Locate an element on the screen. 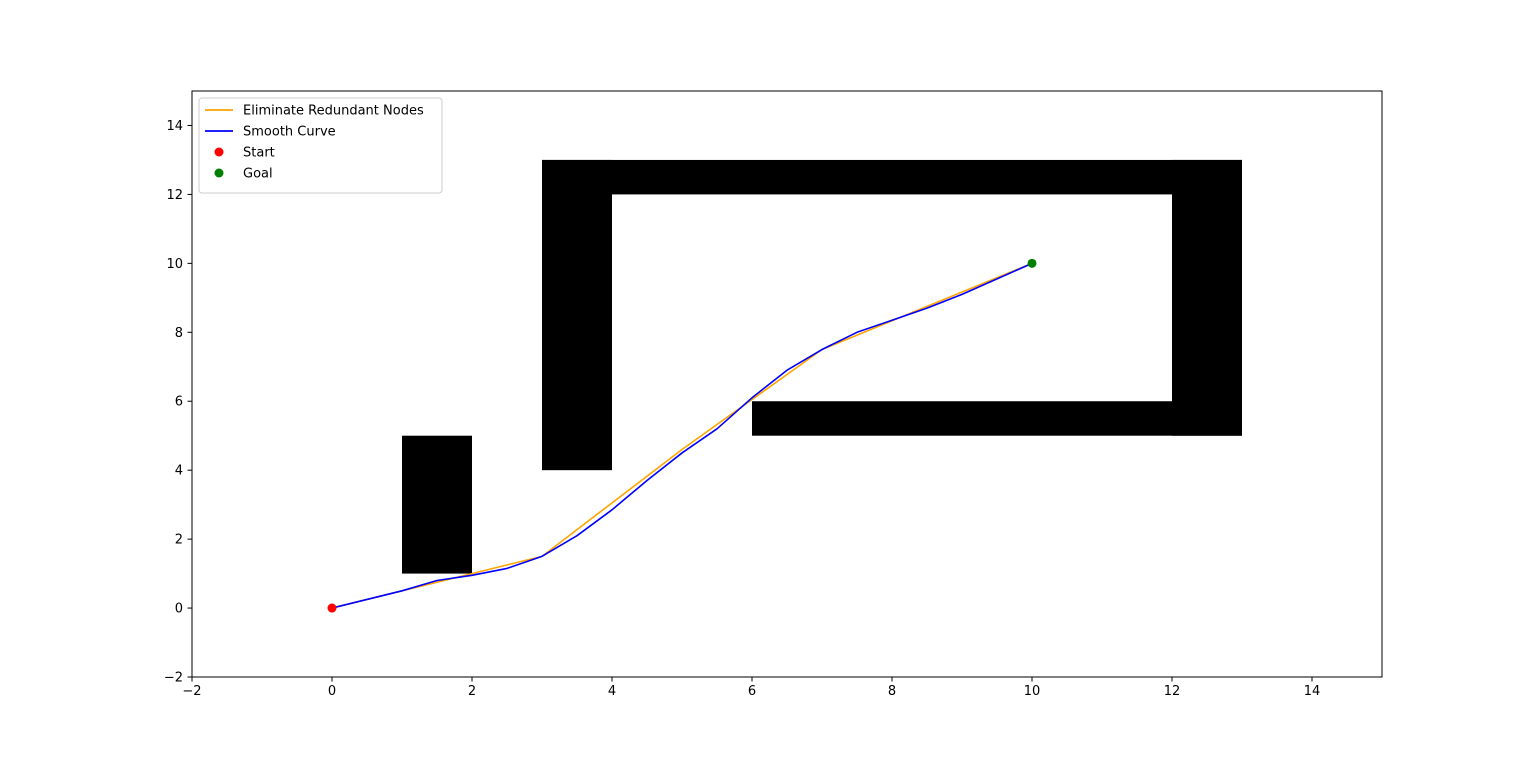  x-tick-label: 14 is located at coordinates (1312, 691).